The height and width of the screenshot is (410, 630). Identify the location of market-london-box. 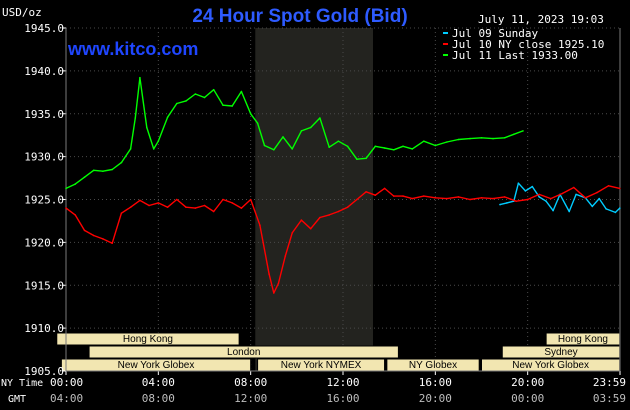
(243, 352).